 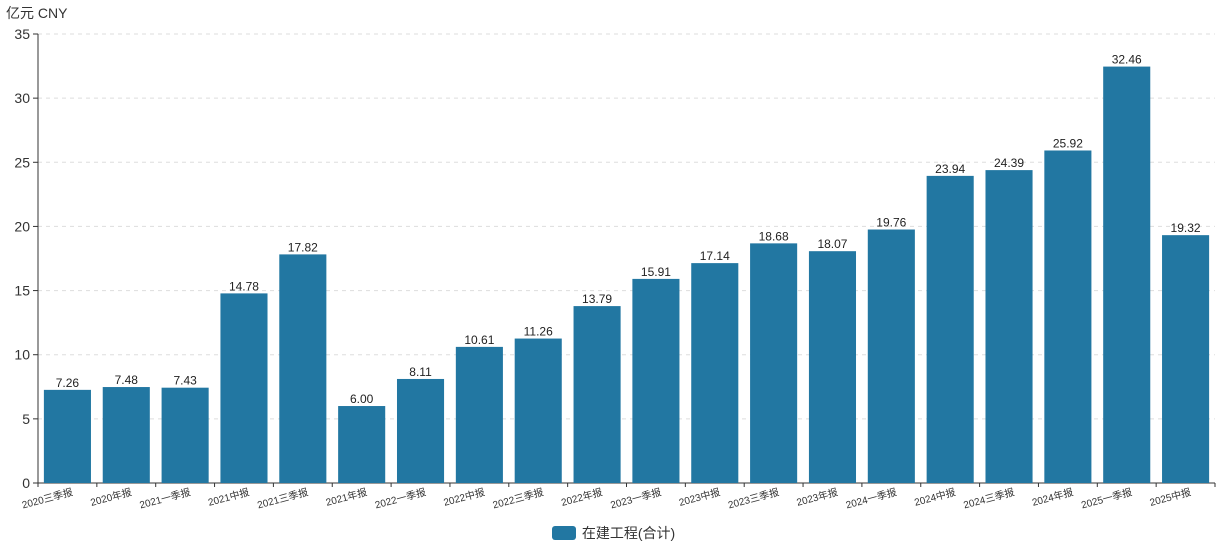 What do you see at coordinates (538, 332) in the screenshot?
I see `bar-value-label: 11.26` at bounding box center [538, 332].